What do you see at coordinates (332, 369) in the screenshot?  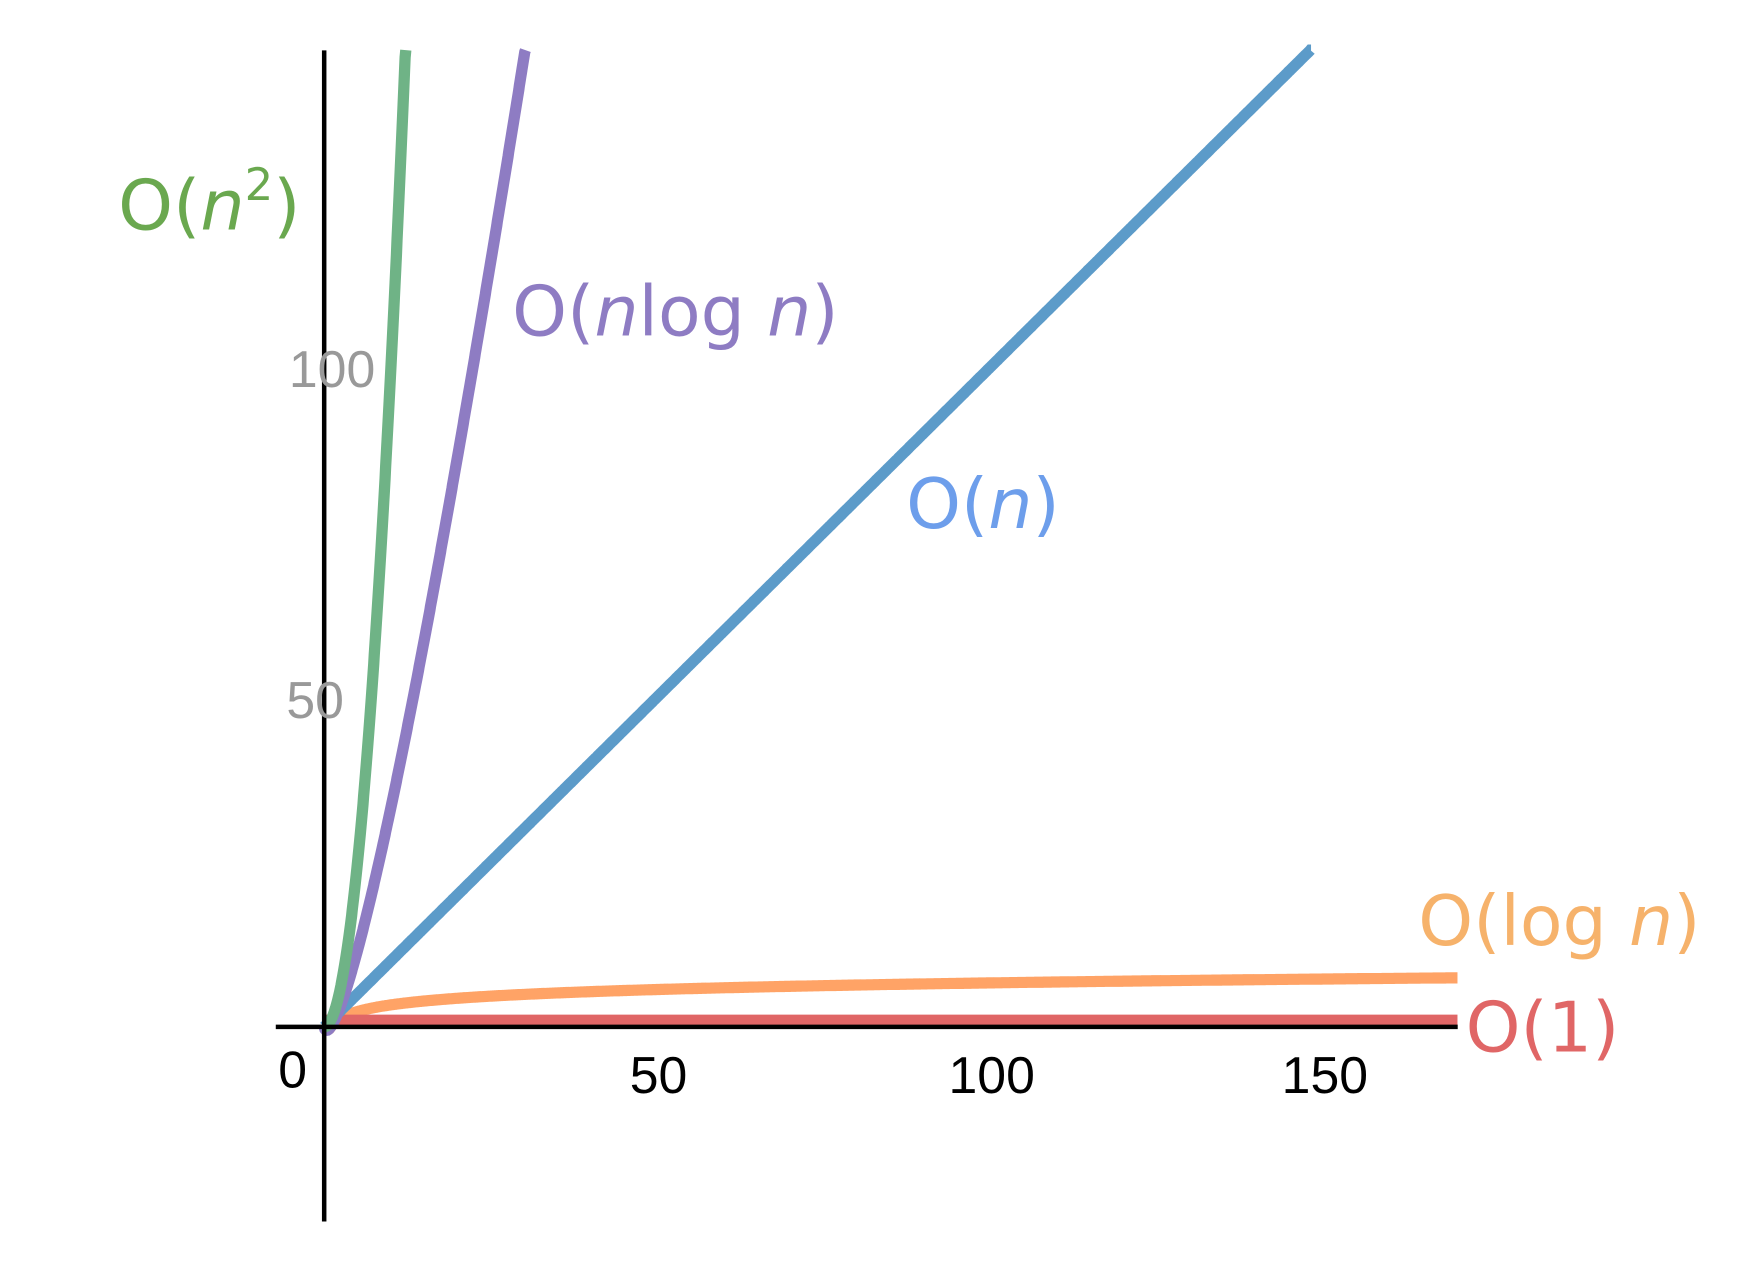 I see `y-tick-label-100: 100` at bounding box center [332, 369].